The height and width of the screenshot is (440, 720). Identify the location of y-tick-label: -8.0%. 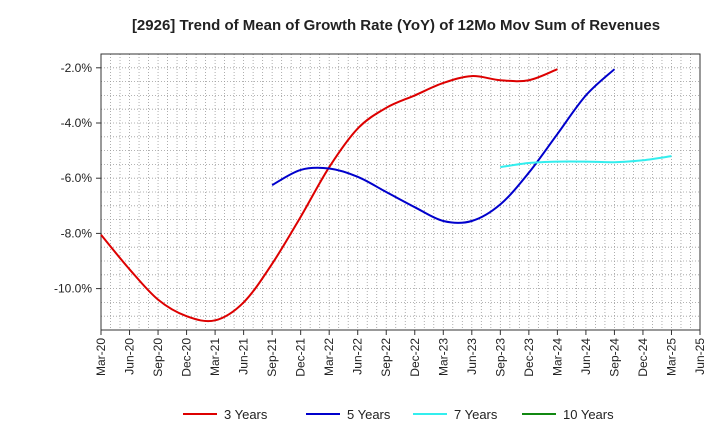
(77, 233).